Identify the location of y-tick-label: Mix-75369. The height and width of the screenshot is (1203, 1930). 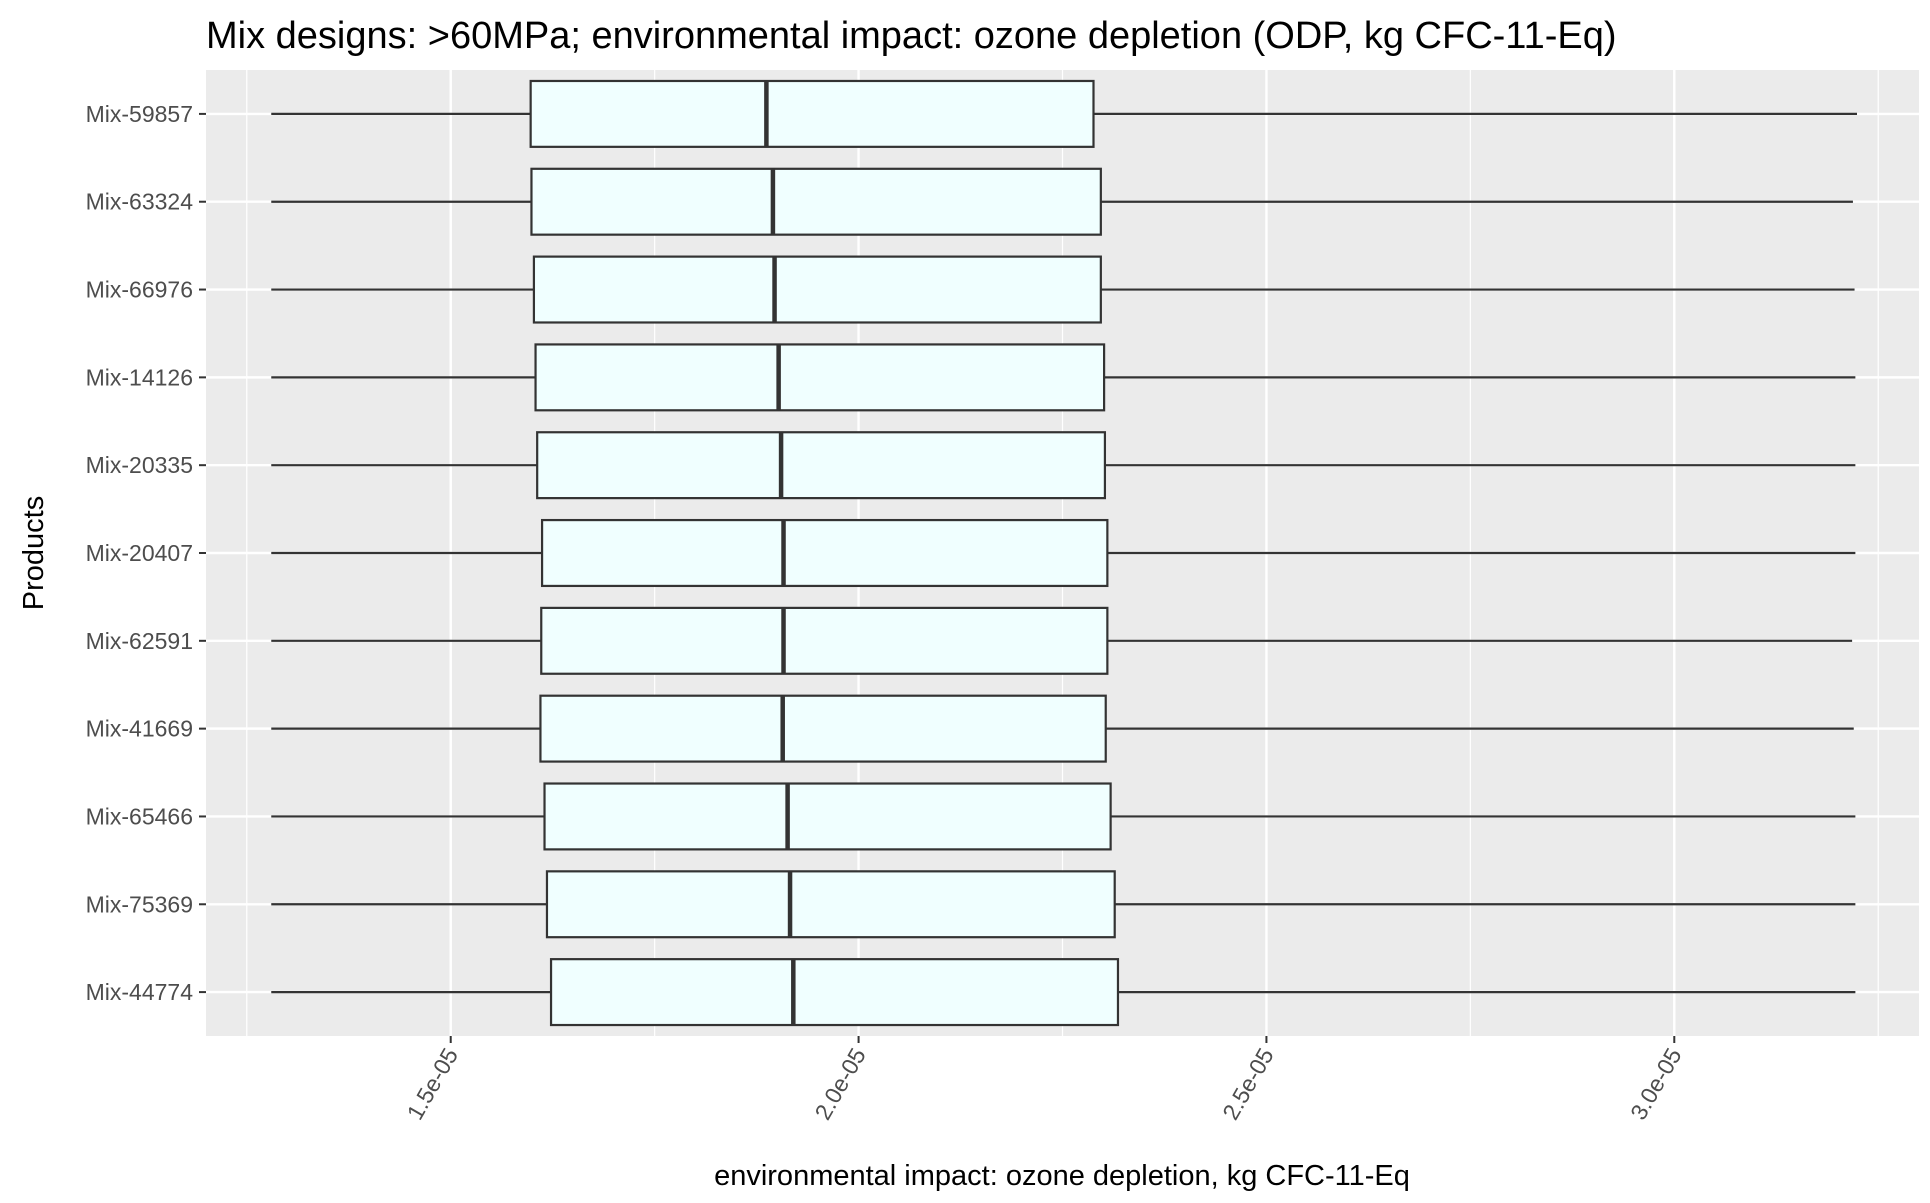
(139, 904).